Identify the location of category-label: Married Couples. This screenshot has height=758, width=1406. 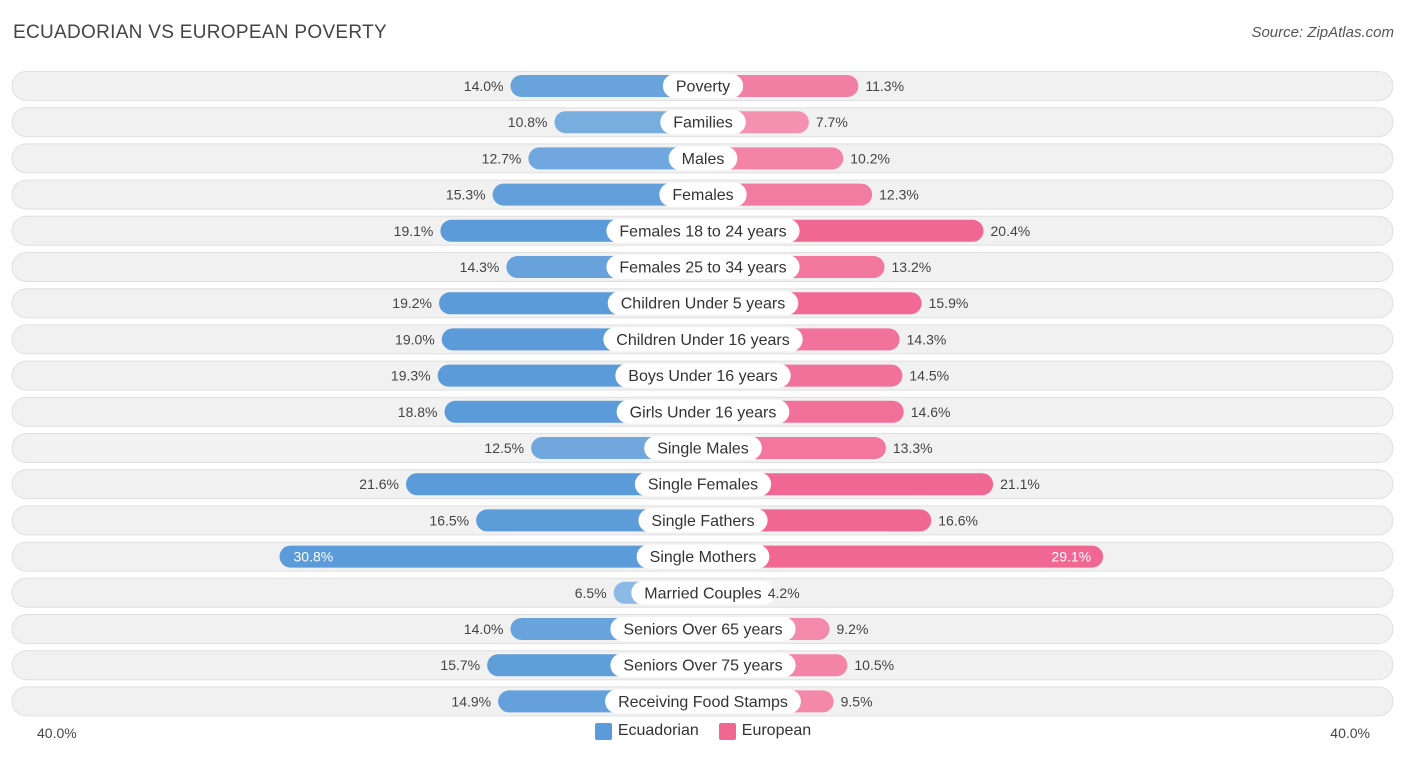
(702, 593).